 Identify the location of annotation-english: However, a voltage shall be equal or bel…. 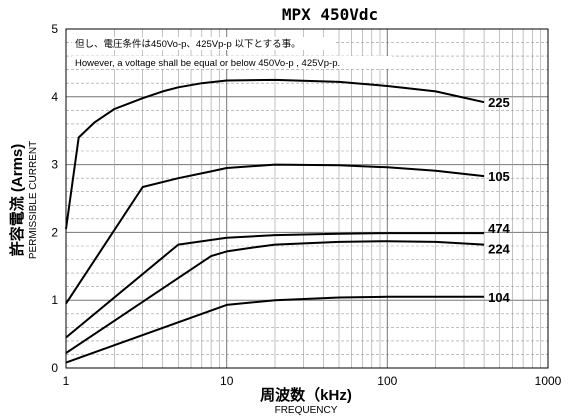
(207, 63).